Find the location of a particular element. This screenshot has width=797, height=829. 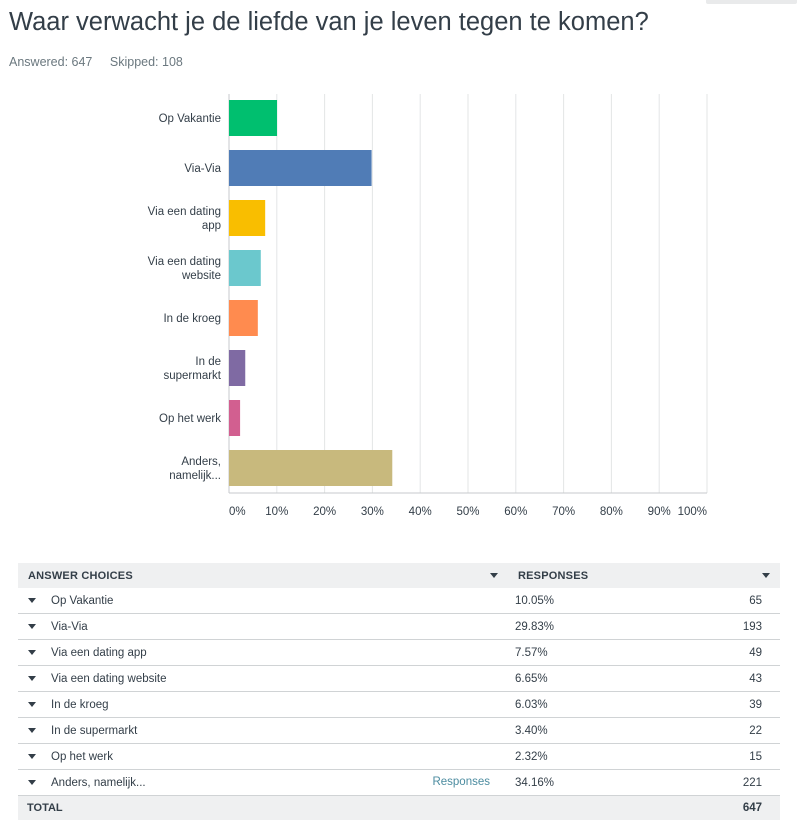

responses-header: RESPONSES is located at coordinates (644, 575).